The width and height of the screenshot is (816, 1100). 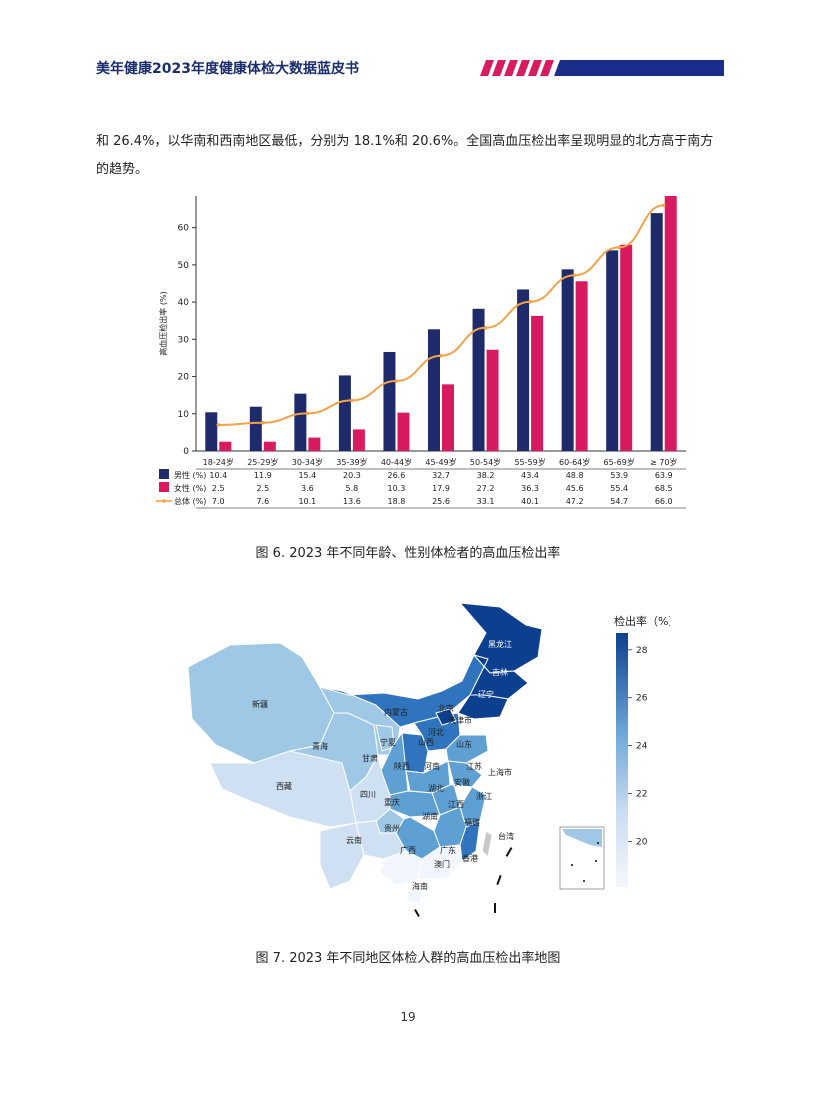 What do you see at coordinates (190, 488) in the screenshot?
I see `legend-label: 女性 (%)` at bounding box center [190, 488].